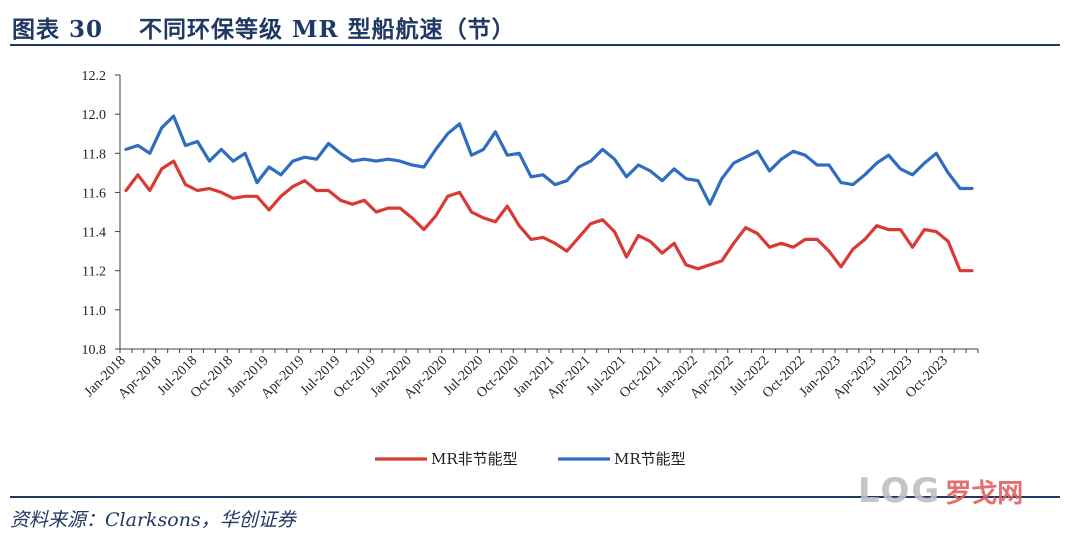 The height and width of the screenshot is (547, 1080). Describe the element at coordinates (94, 272) in the screenshot. I see `y-tick-label: 11.2` at that location.